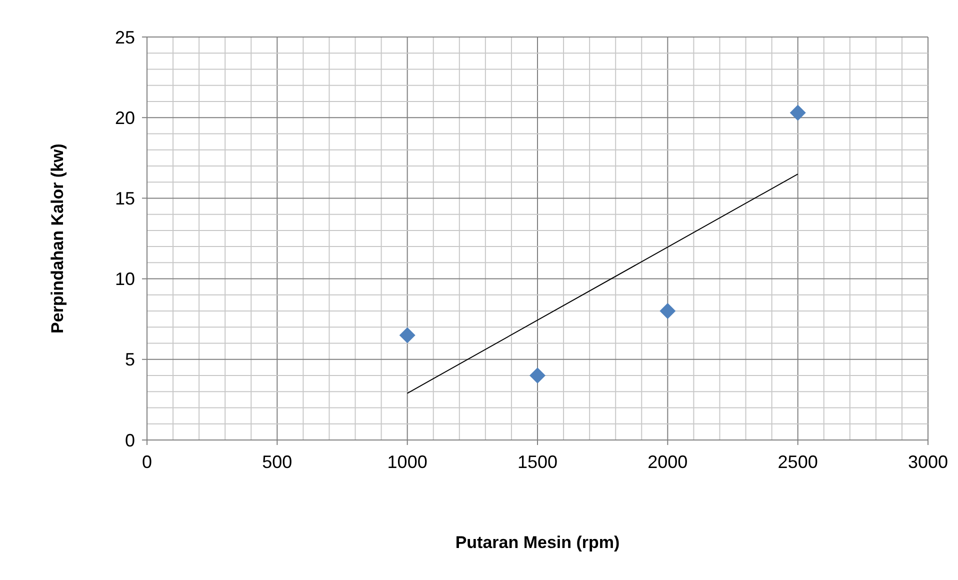 The width and height of the screenshot is (958, 580). What do you see at coordinates (537, 462) in the screenshot?
I see `x-tick-label: 1500` at bounding box center [537, 462].